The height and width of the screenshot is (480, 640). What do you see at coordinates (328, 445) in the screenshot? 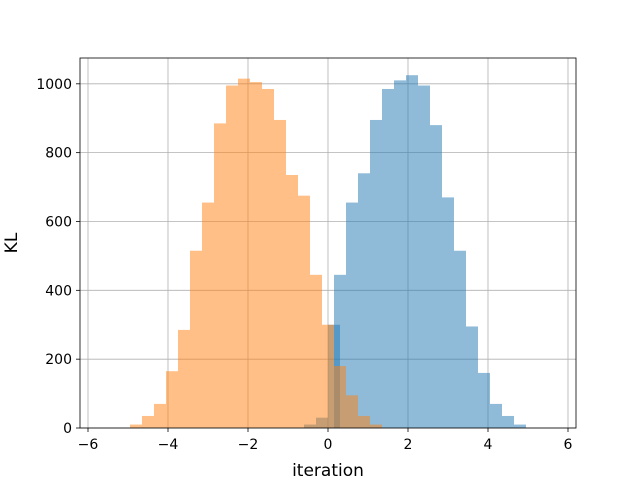
I see `x-tick-label: 0` at bounding box center [328, 445].